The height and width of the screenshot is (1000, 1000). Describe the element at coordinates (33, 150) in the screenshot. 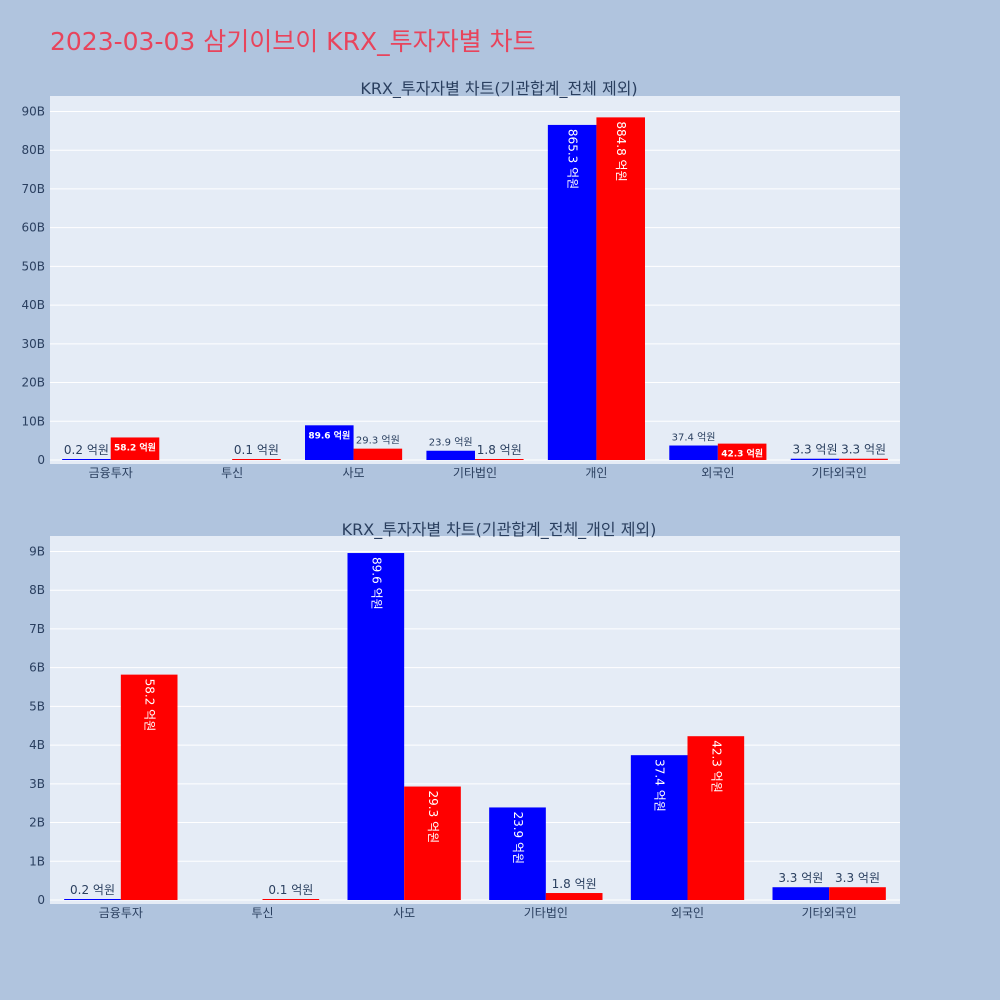

I see `y-tick-label: 80B` at that location.